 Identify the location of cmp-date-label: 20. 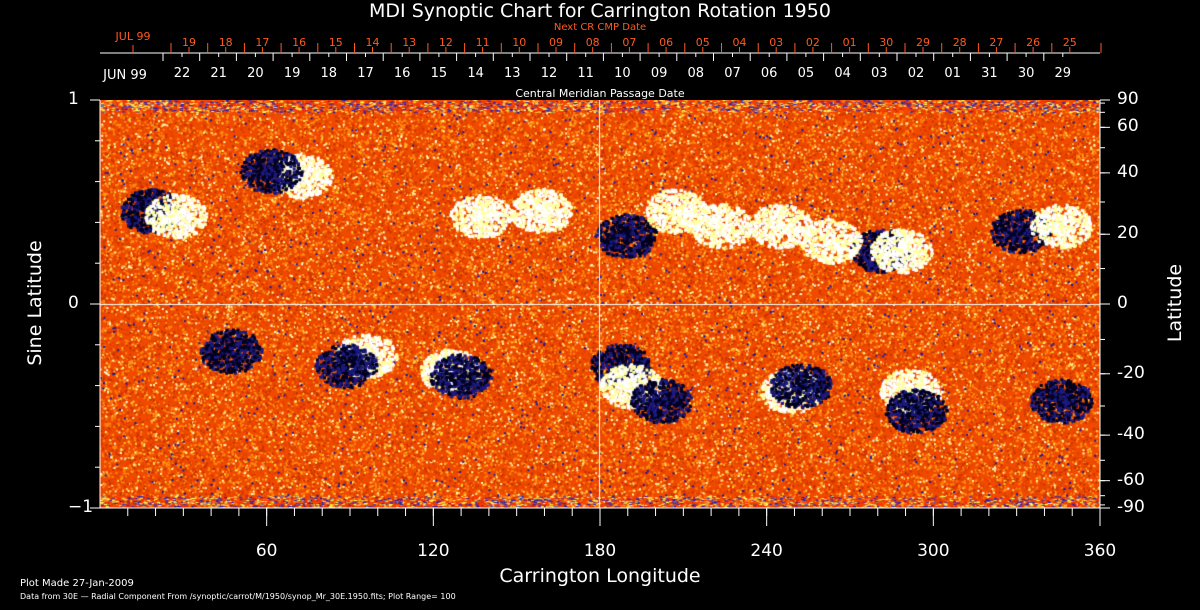
(255, 73).